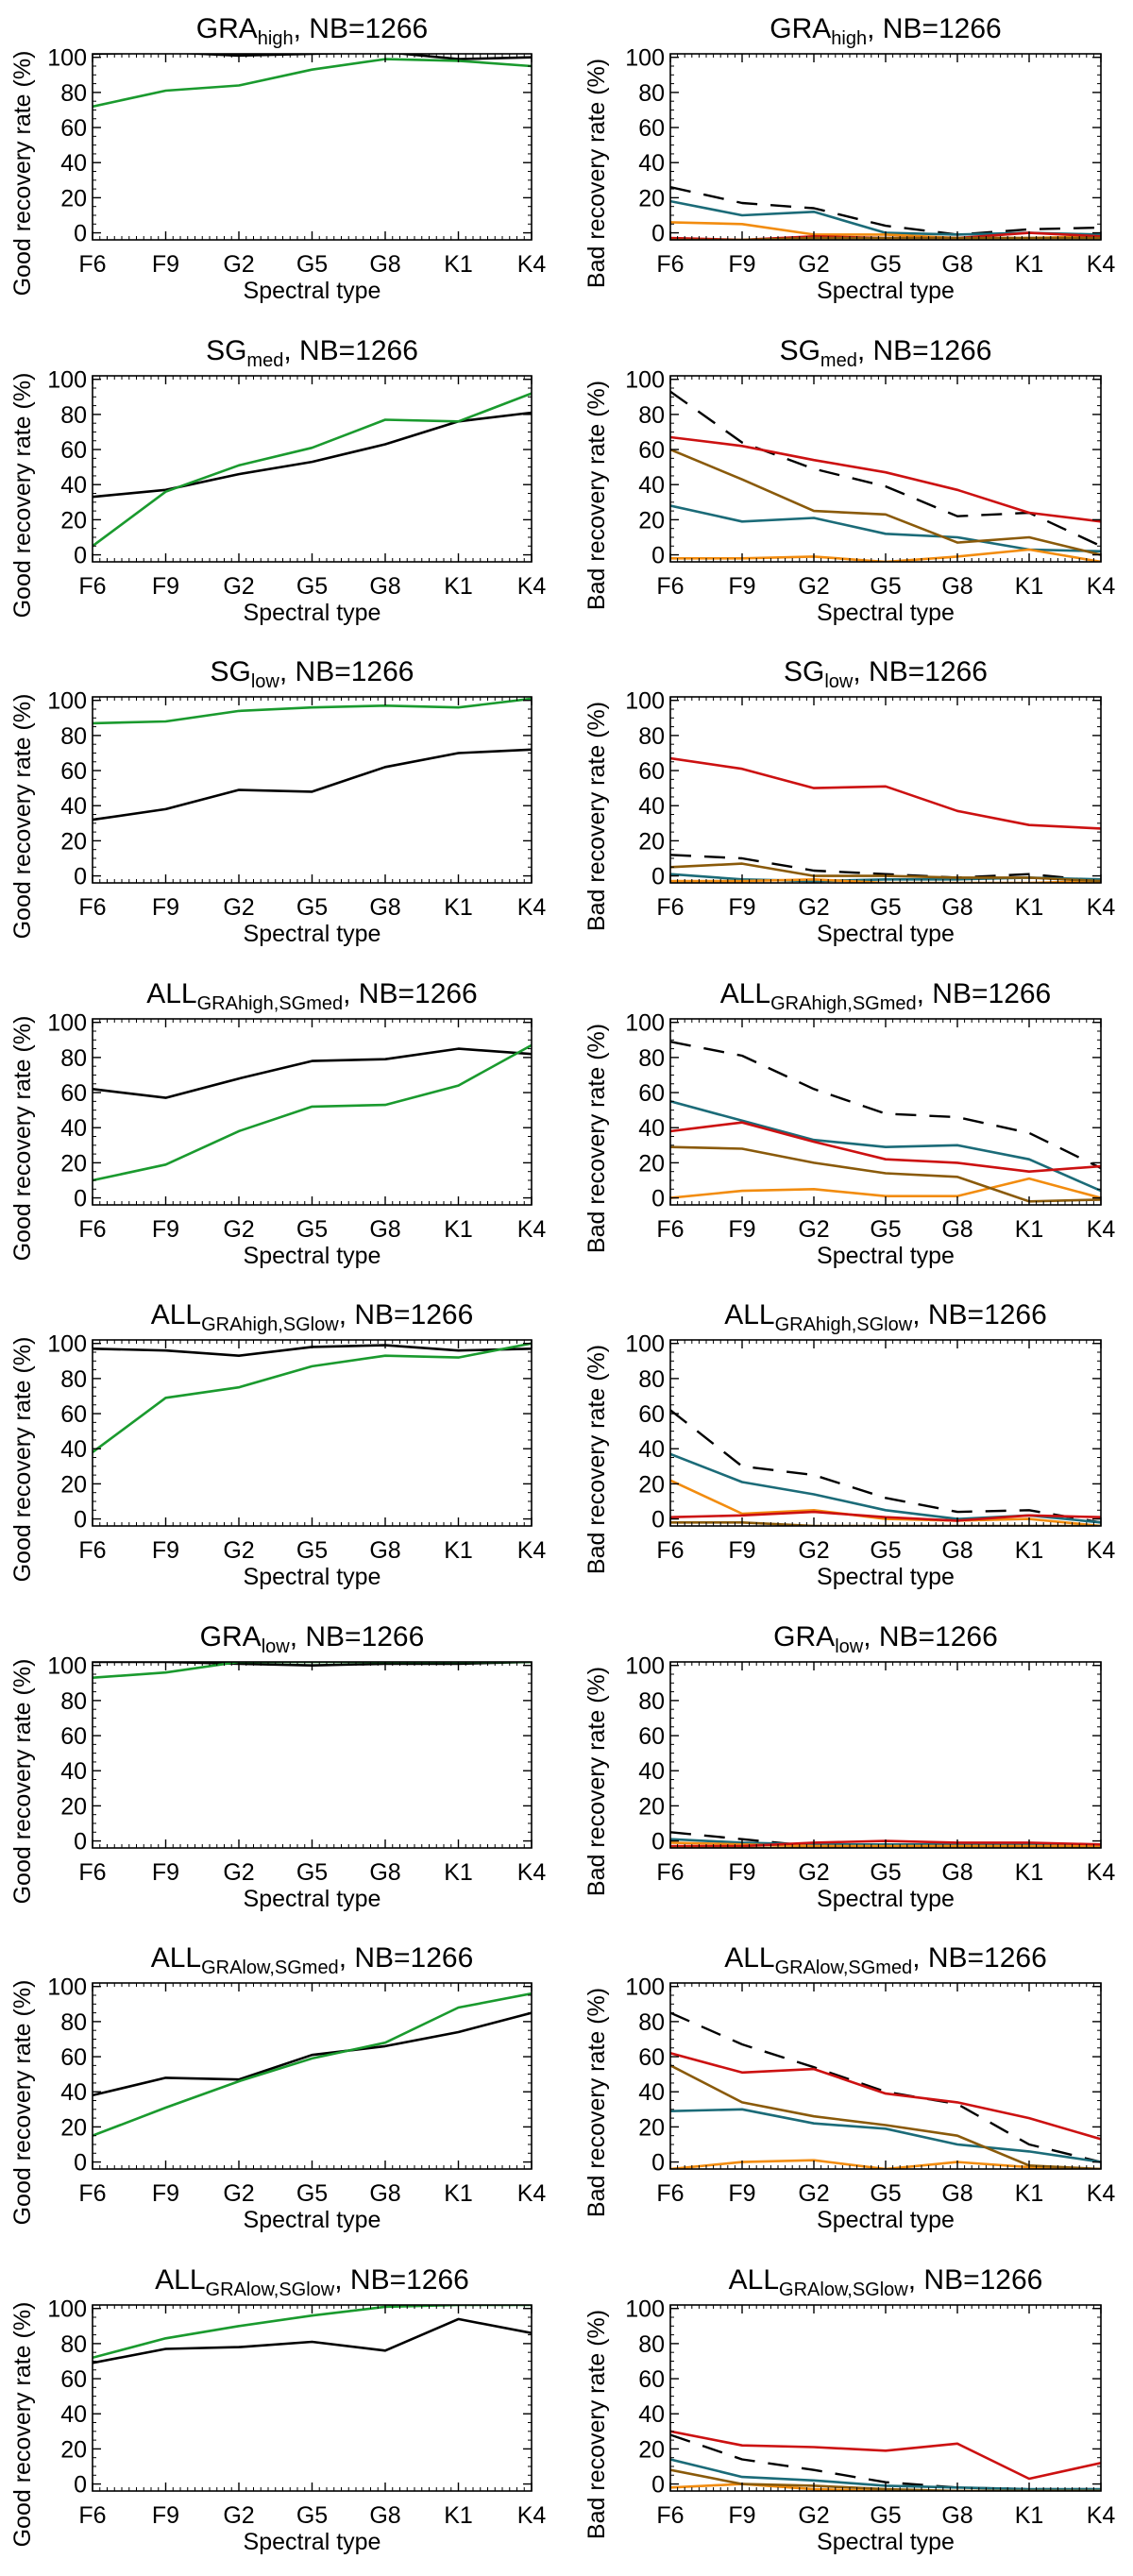 This screenshot has height=2576, width=1133. I want to click on chart-title: ALLGRAlow,SGlow, NB=1266, so click(312, 2282).